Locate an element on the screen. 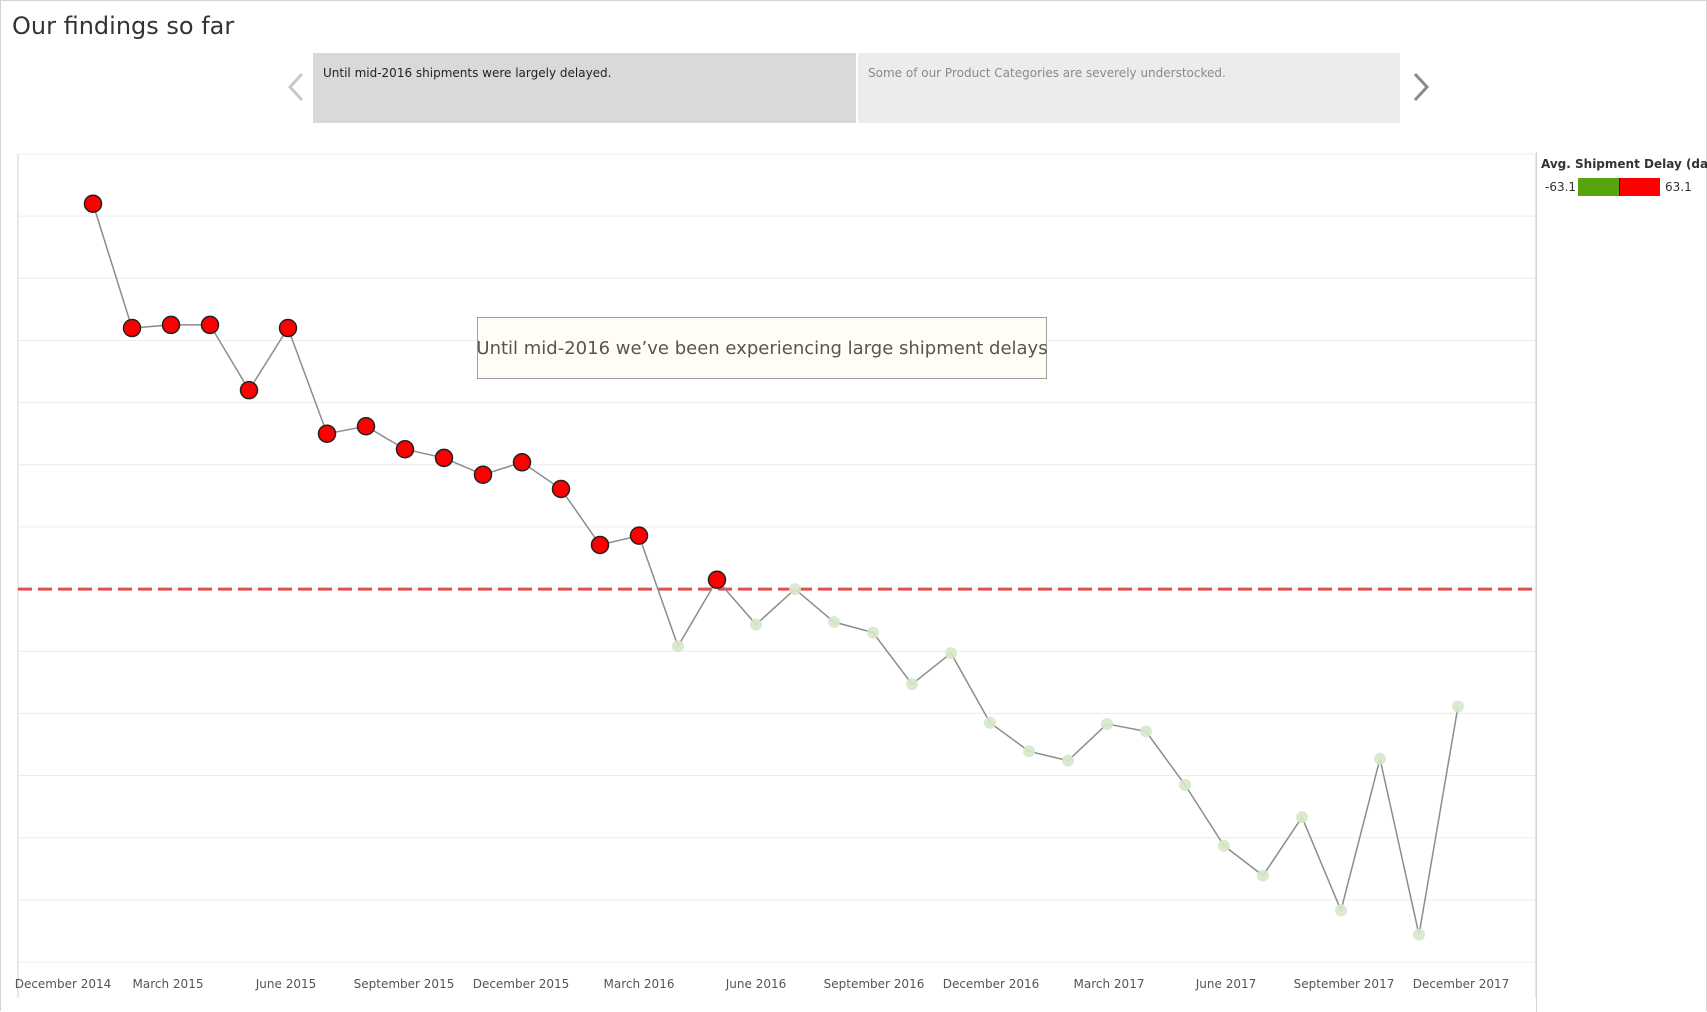  x-tick-label: December 2017 is located at coordinates (1461, 984).